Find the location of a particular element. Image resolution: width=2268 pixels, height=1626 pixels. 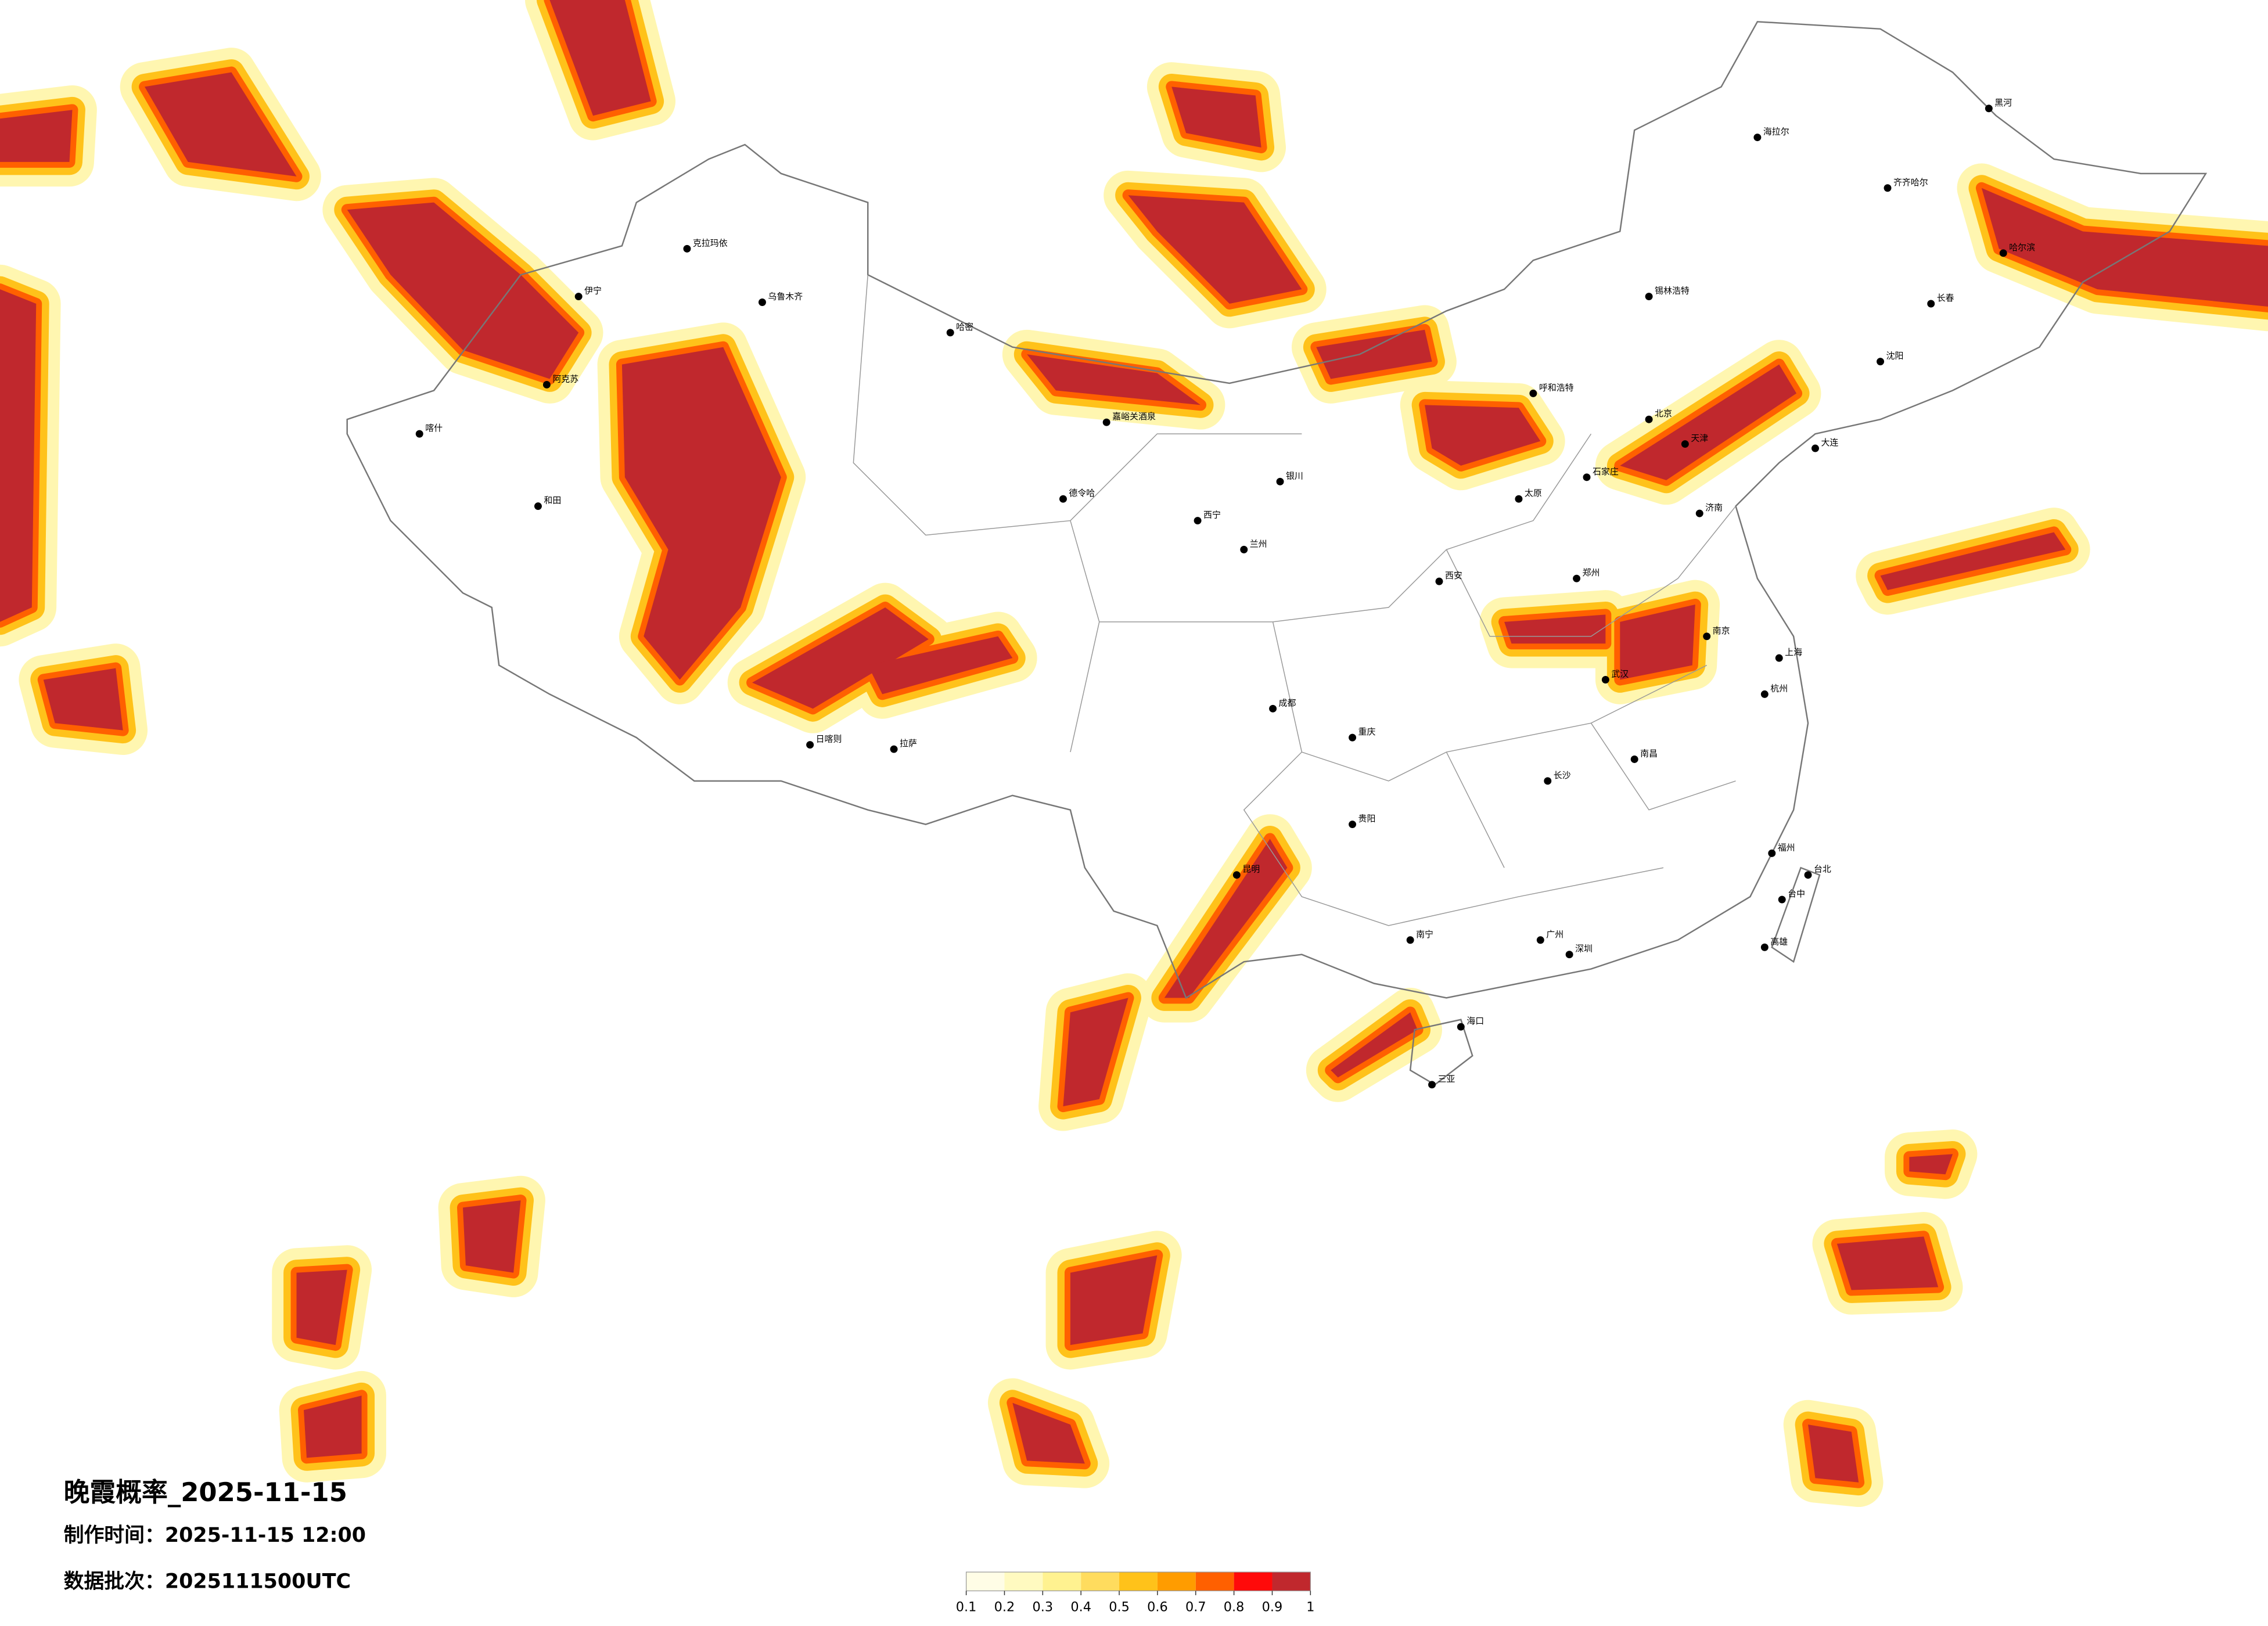

city-label: 银川 is located at coordinates (1294, 476).